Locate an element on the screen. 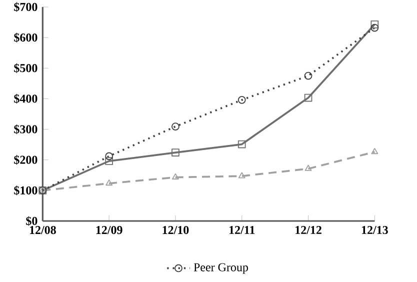  x-tick-label: 12/11 is located at coordinates (242, 230).